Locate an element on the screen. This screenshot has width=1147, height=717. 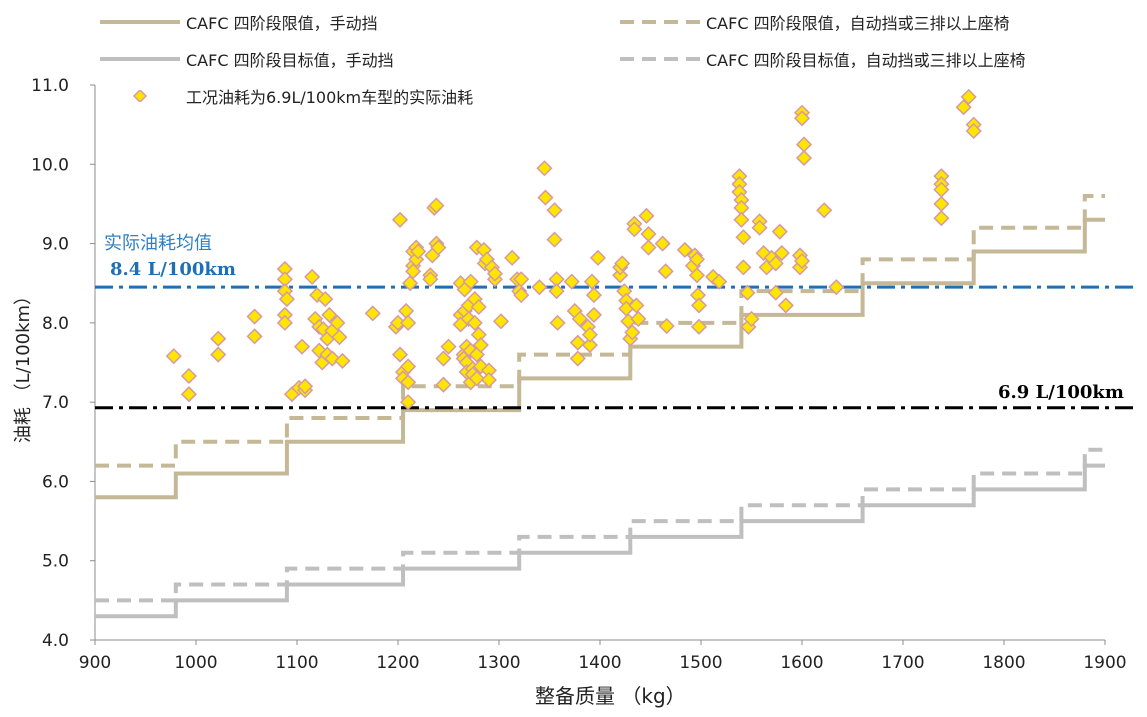
legend-label-limit-manual: CAFC 四阶段限值，手动挡 is located at coordinates (282, 23).